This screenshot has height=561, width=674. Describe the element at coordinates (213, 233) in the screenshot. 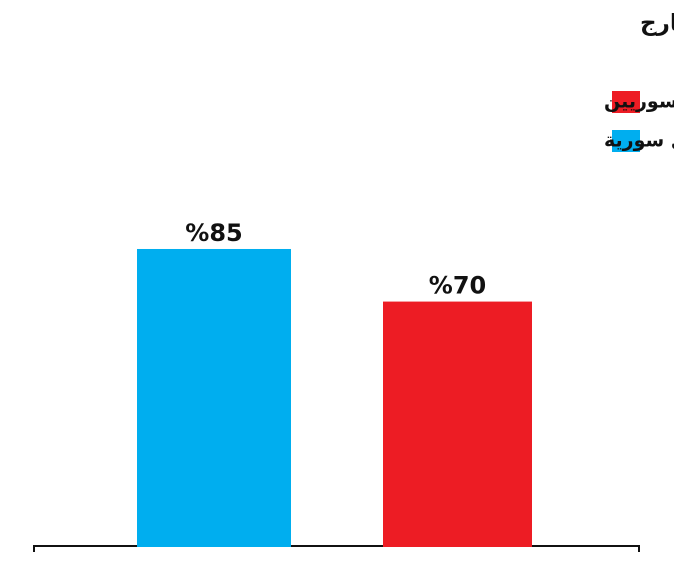

I see `value-label: %85` at that location.